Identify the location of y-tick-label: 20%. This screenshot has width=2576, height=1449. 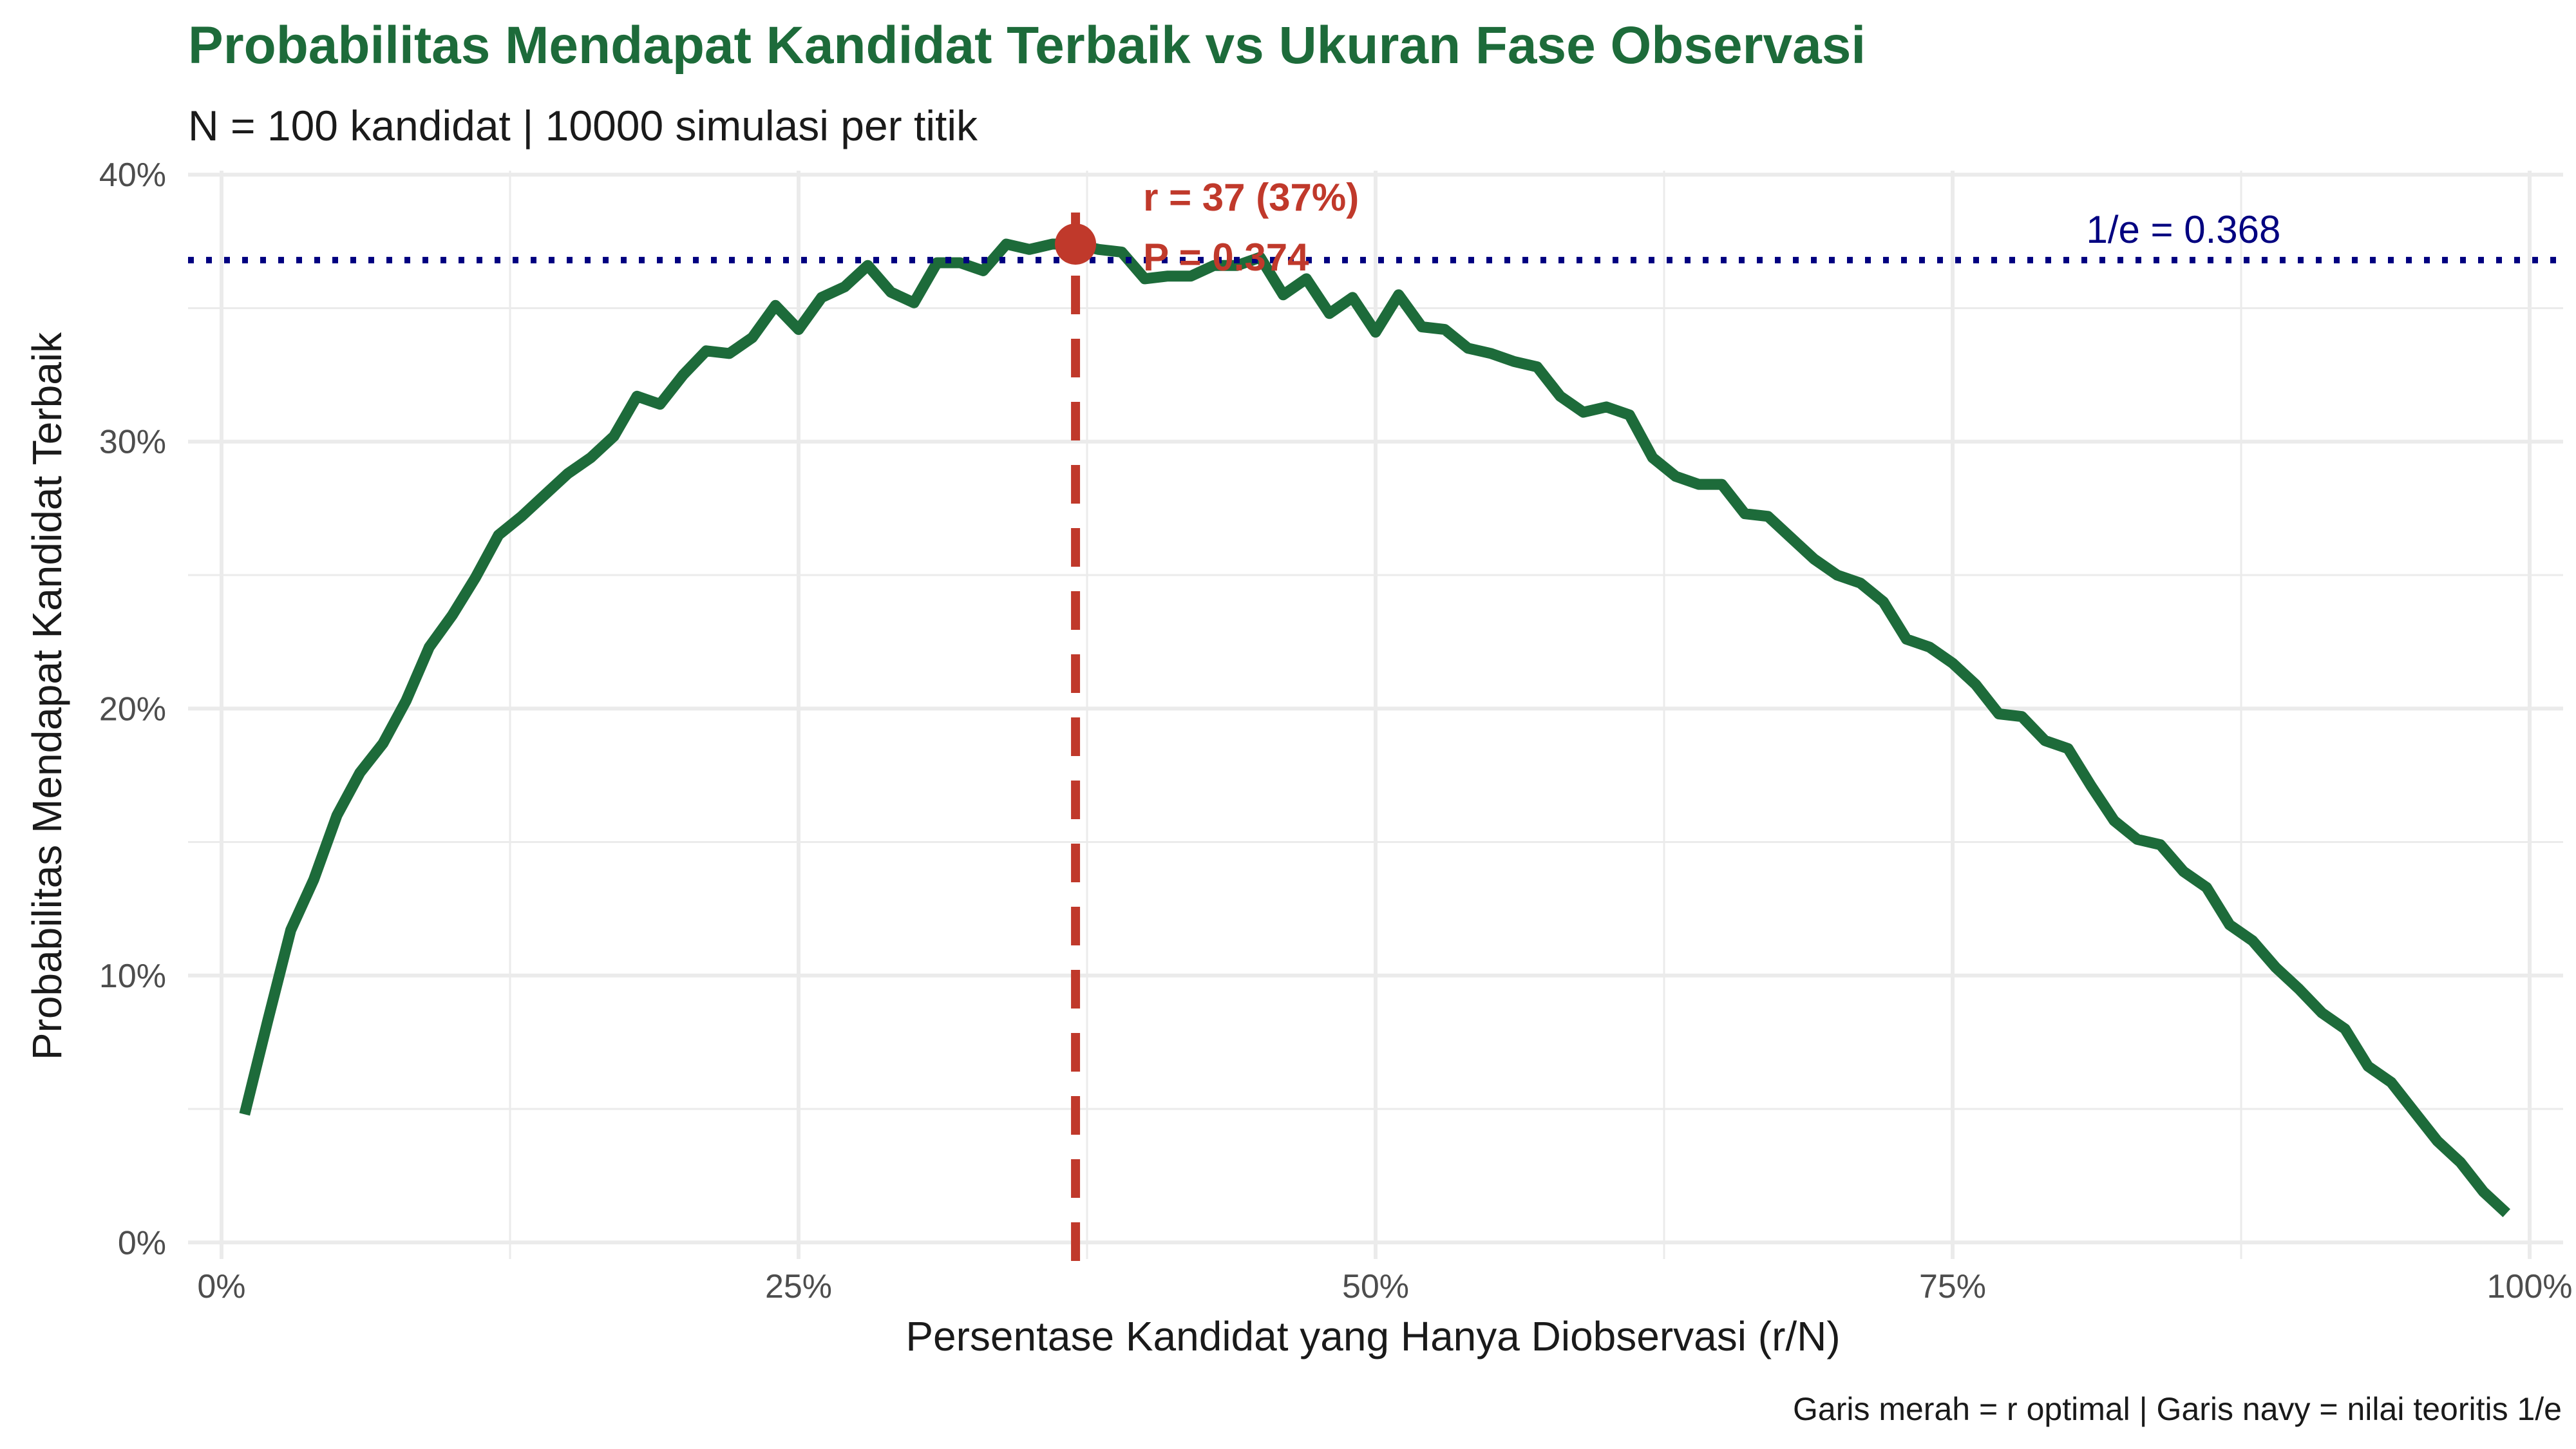
(132, 709).